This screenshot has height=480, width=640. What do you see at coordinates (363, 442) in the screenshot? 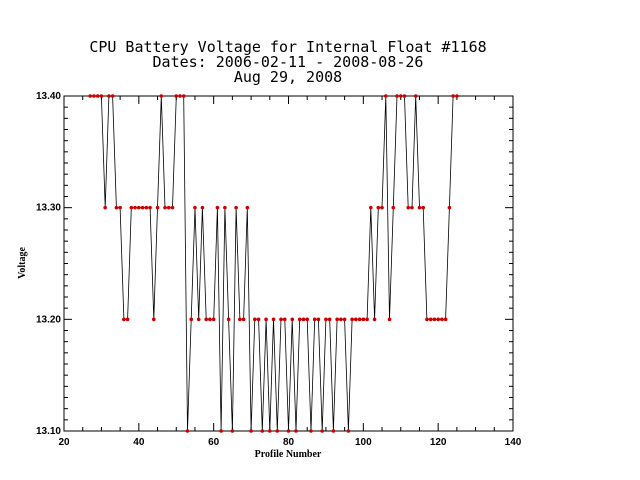
I see `x-tick-label: 100` at bounding box center [363, 442].